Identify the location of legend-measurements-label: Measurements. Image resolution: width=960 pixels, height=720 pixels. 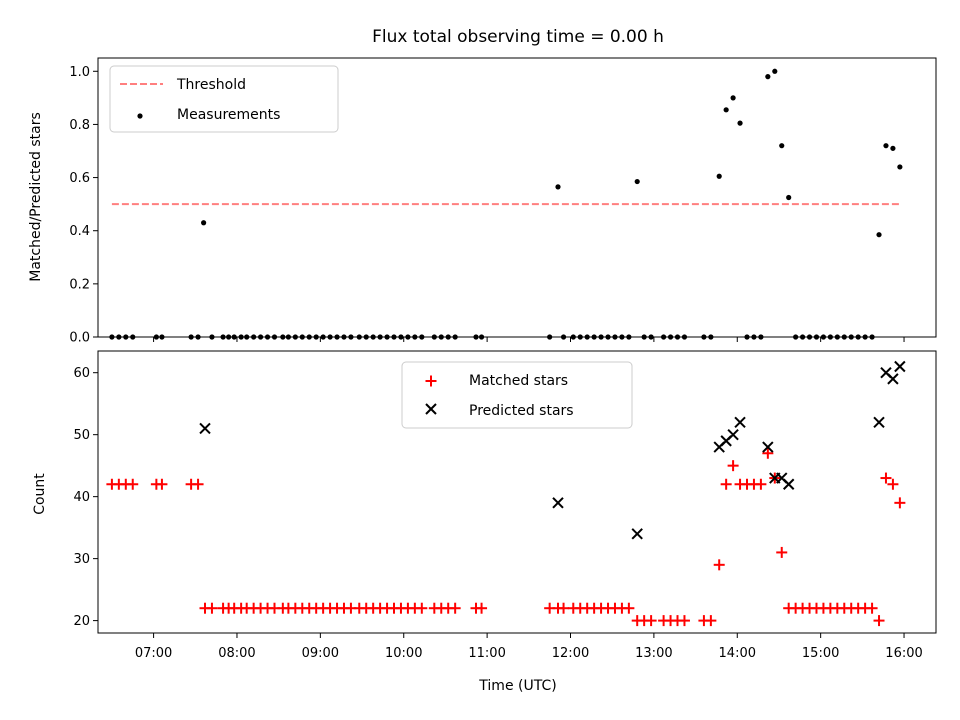
(228, 115).